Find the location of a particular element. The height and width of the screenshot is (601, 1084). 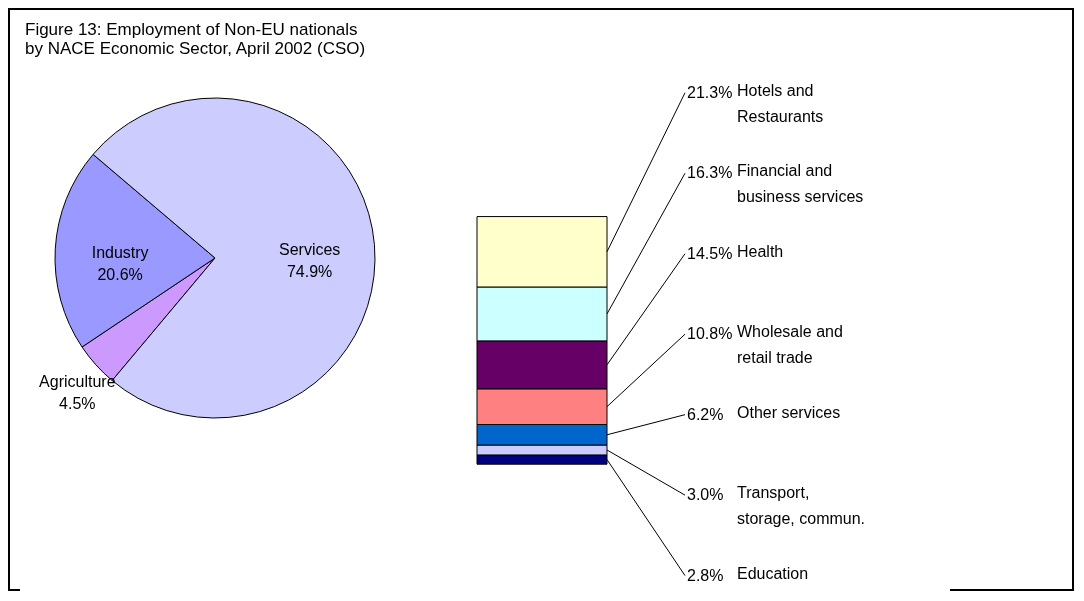

text: by NACE Economic Sector, April 2002 (CSO) is located at coordinates (195, 48).